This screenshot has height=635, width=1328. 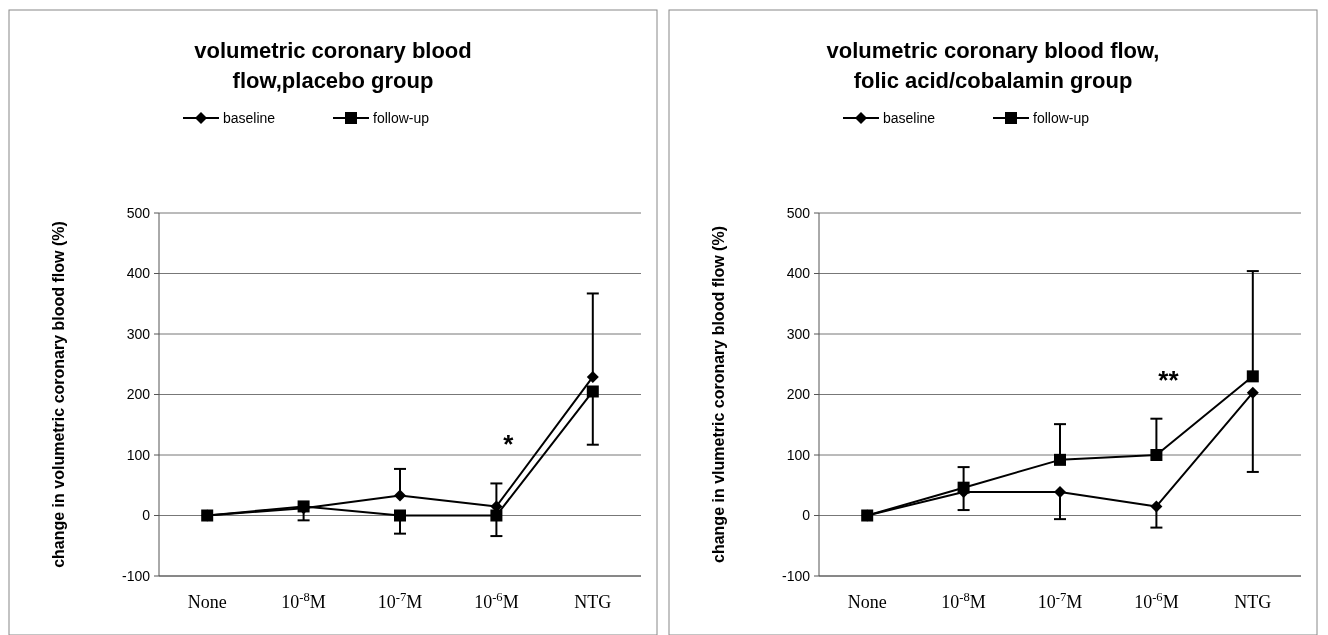 What do you see at coordinates (509, 444) in the screenshot?
I see `annotation: *` at bounding box center [509, 444].